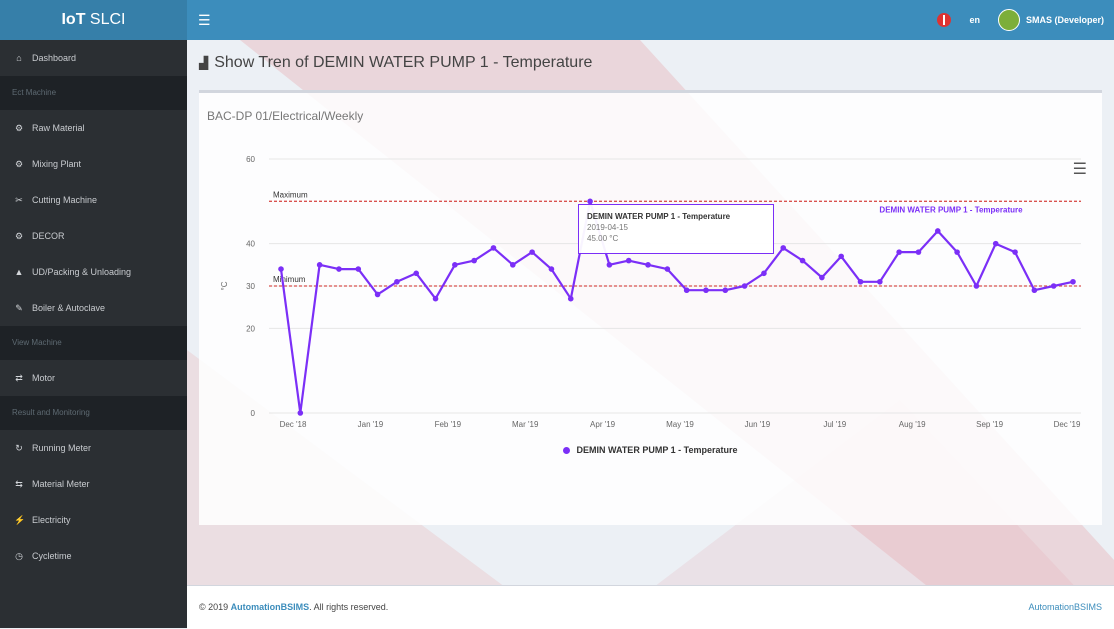  I want to click on sidebar-item-motor: ⇄ Motor, so click(93, 378).